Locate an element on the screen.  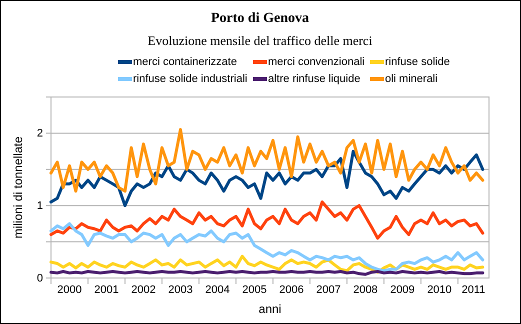
x-tick-label: 2006 is located at coordinates (291, 290).